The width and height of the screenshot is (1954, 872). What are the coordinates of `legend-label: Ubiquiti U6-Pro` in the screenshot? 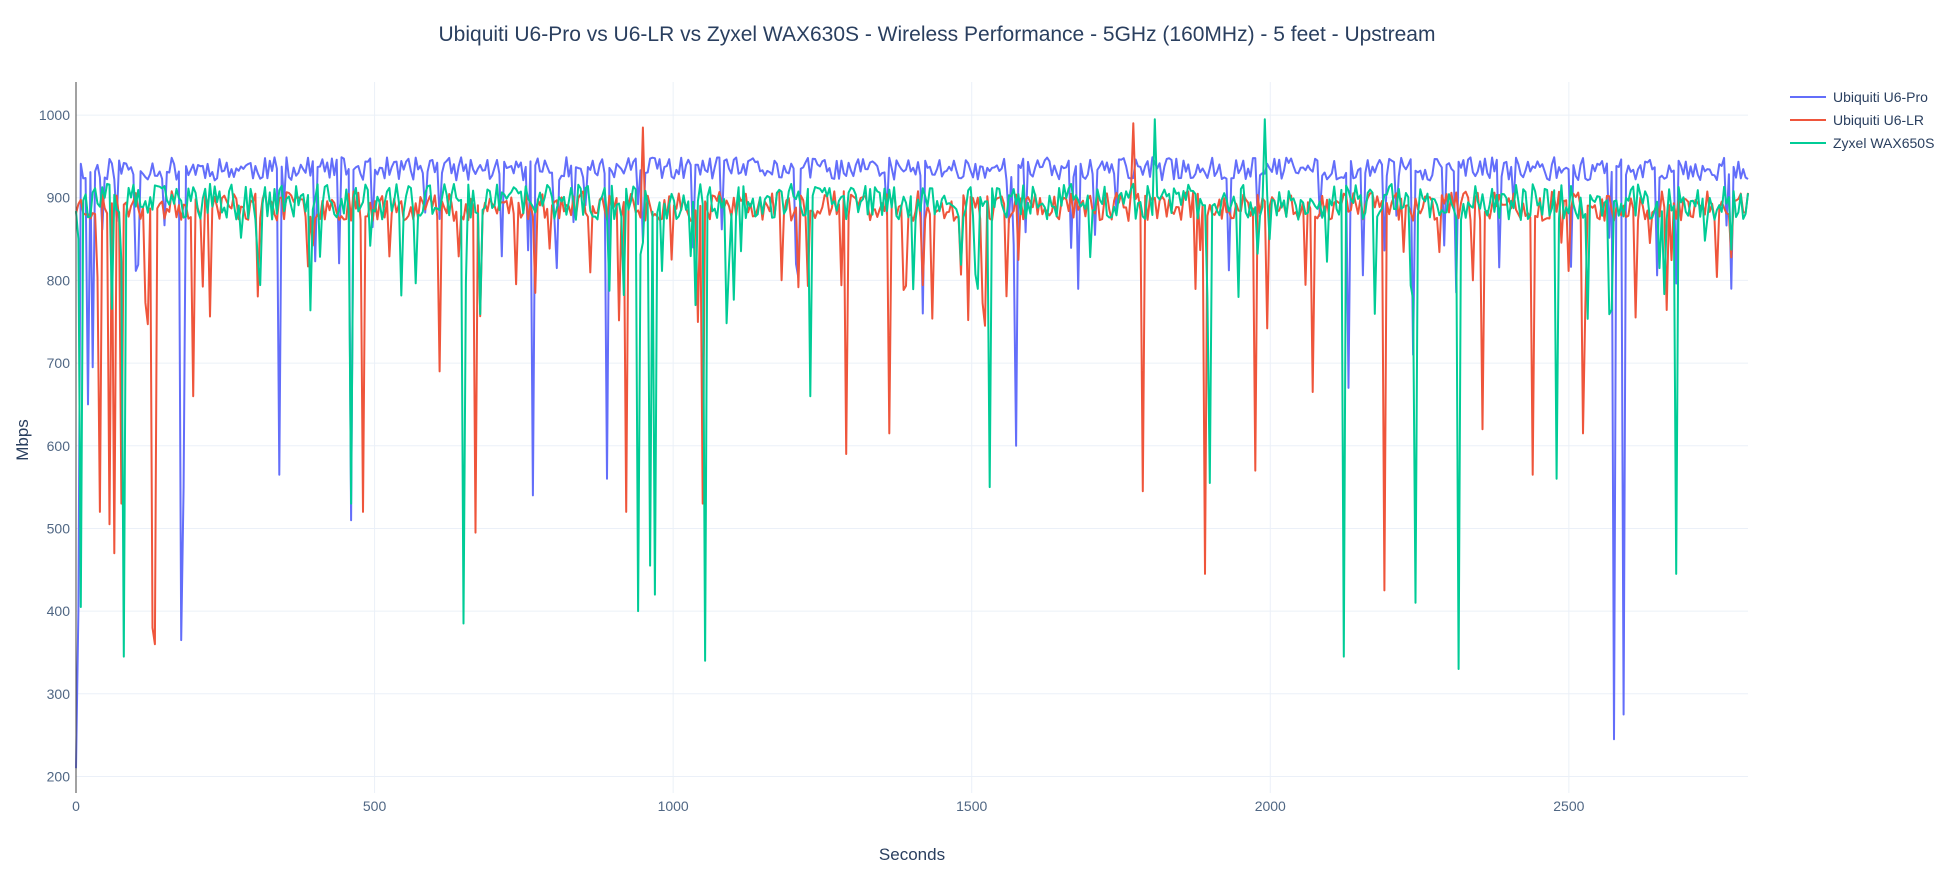 It's located at (1880, 97).